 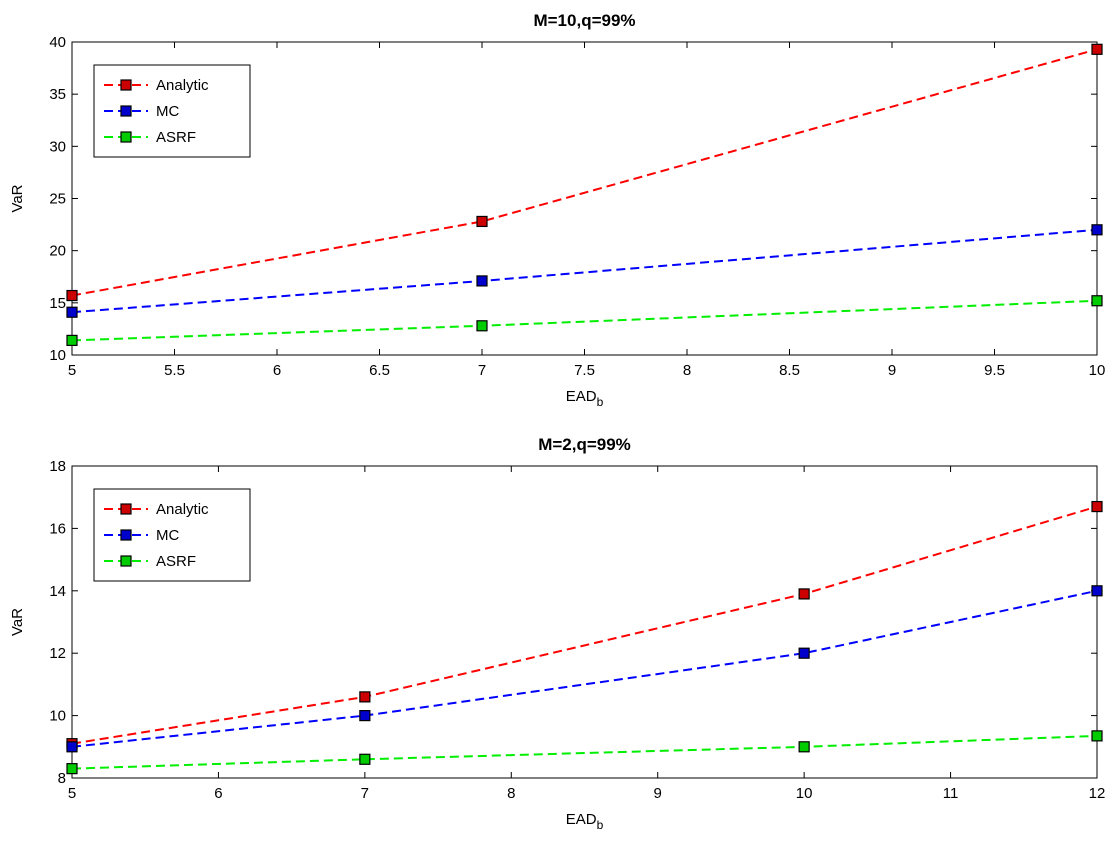 I want to click on y-tick-label: 18, so click(x=57, y=466).